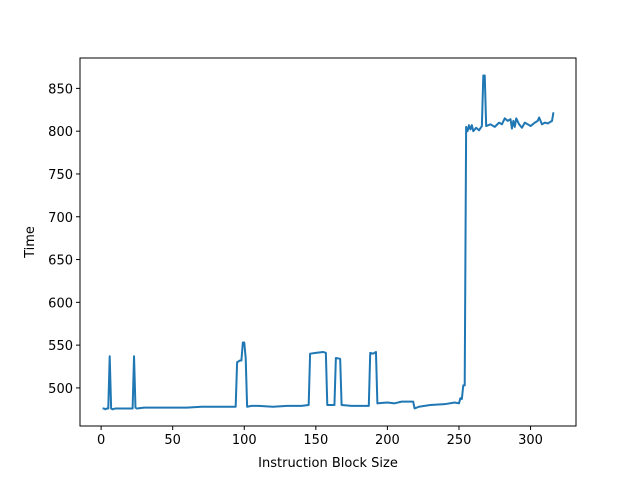 The image size is (640, 484). What do you see at coordinates (315, 440) in the screenshot?
I see `x-tick-label: 150` at bounding box center [315, 440].